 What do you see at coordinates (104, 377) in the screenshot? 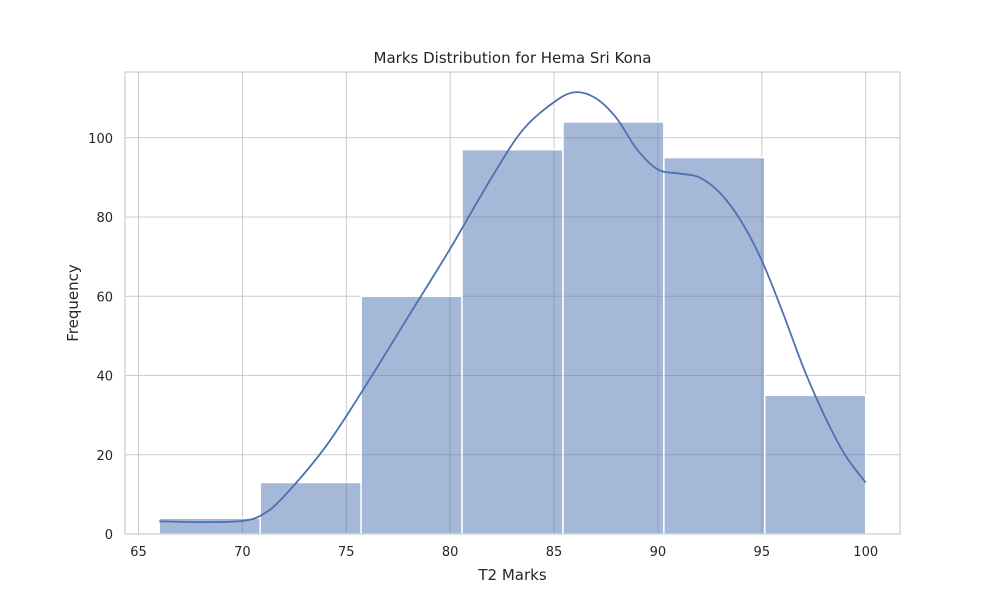
I see `y-tick-label-2: 40` at bounding box center [104, 377].